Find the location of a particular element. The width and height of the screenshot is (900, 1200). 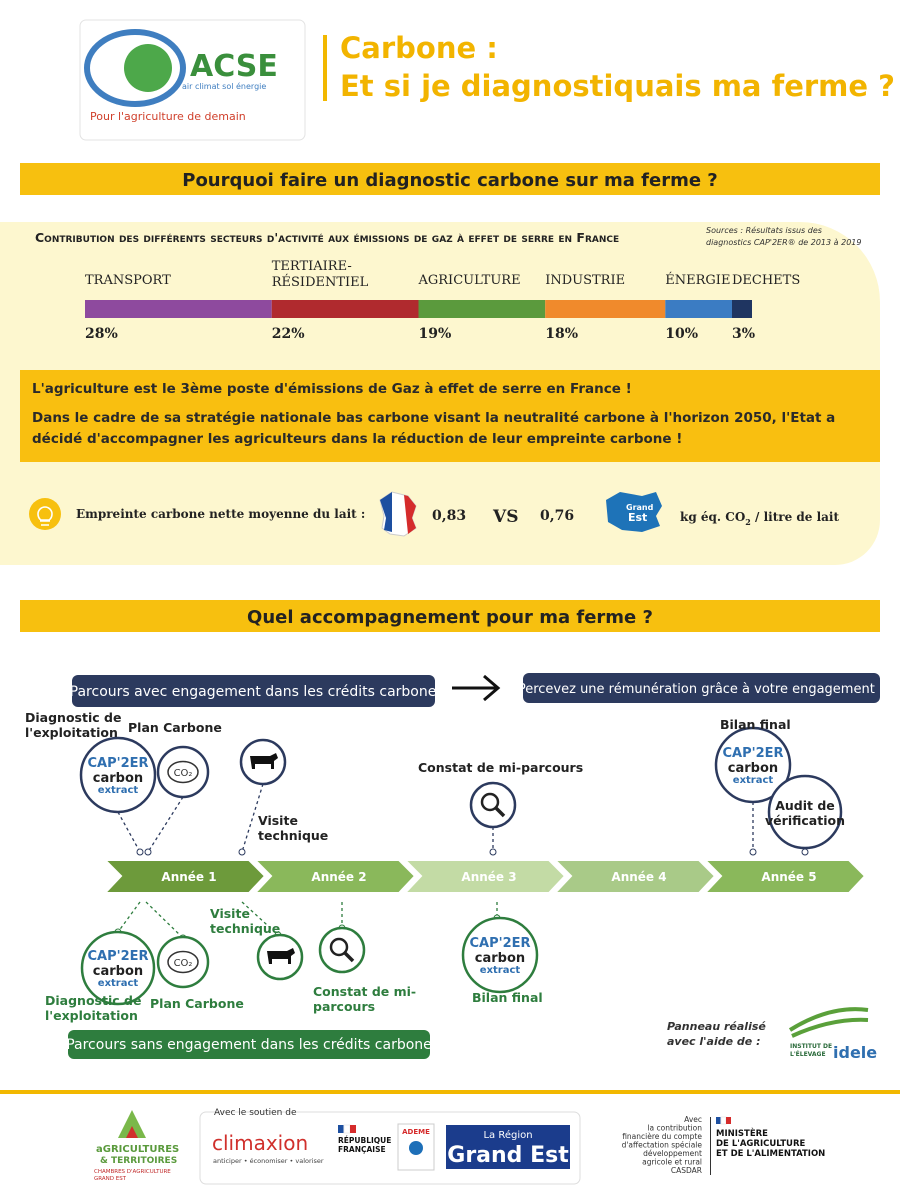

step-label: Diagnostic de is located at coordinates (93, 1000).